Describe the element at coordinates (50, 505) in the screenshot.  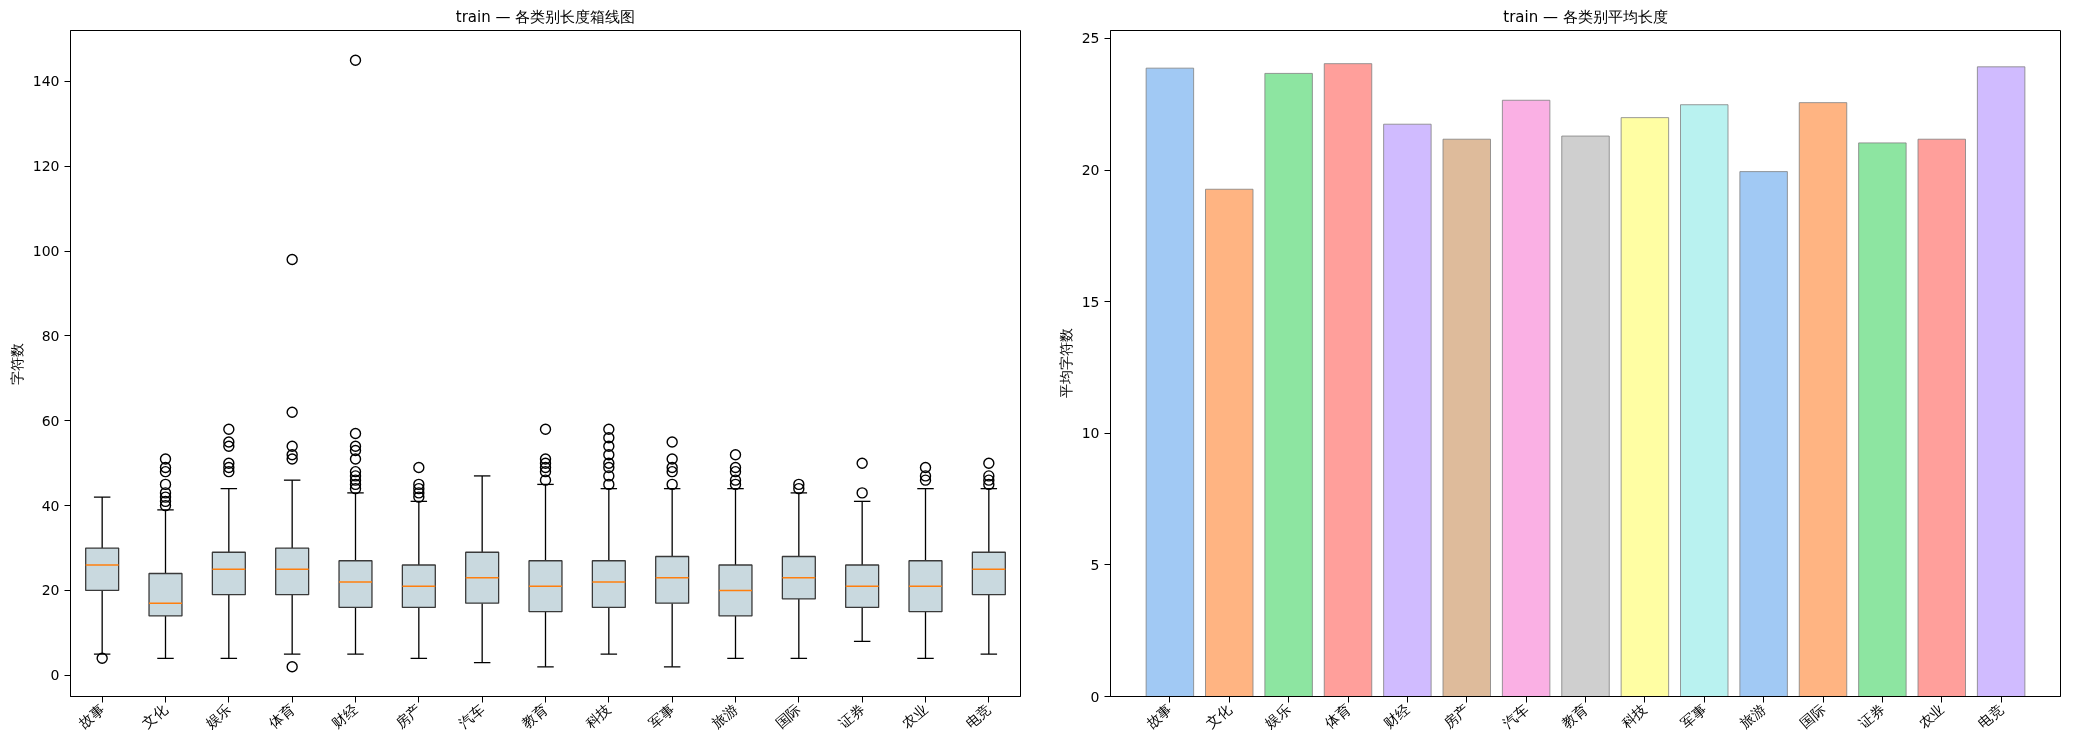
I see `y-tick-label: 40` at that location.